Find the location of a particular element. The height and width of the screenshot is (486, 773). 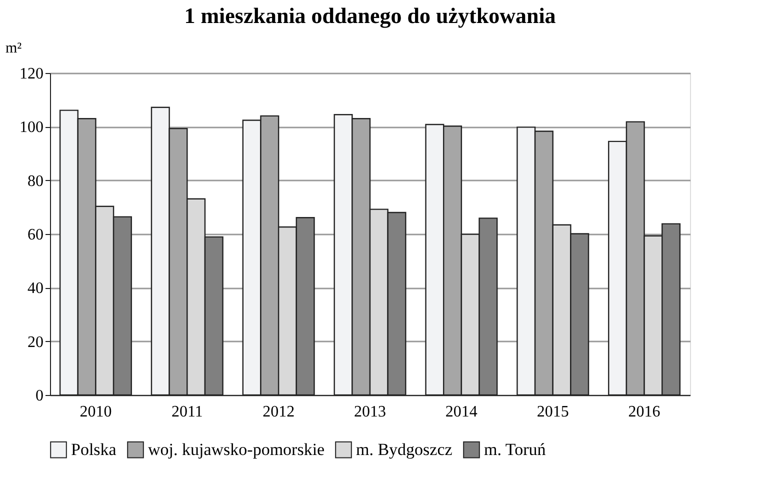

legend-label: m. Bydgoszcz is located at coordinates (404, 449).